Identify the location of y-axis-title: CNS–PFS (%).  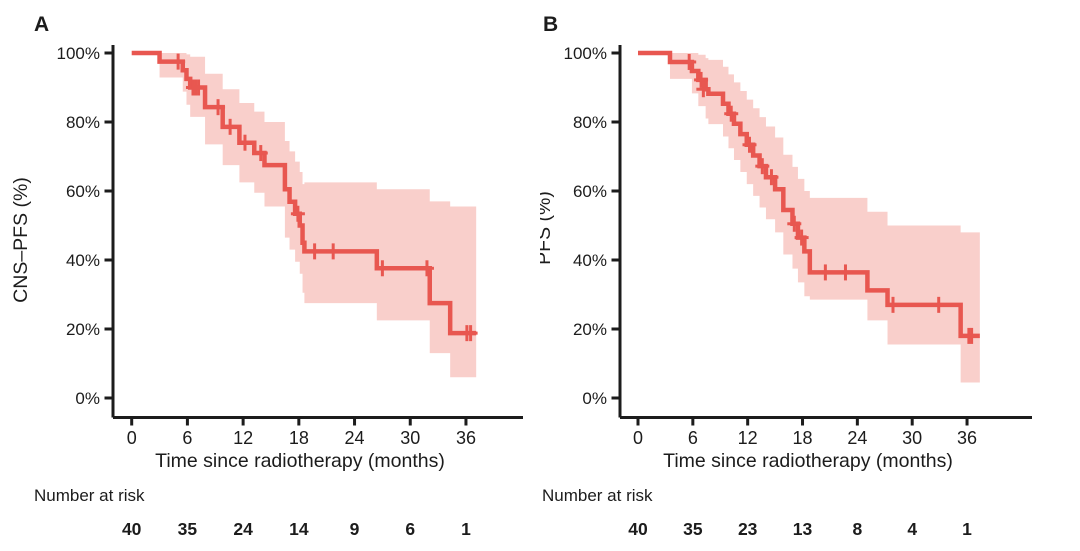
(21, 240).